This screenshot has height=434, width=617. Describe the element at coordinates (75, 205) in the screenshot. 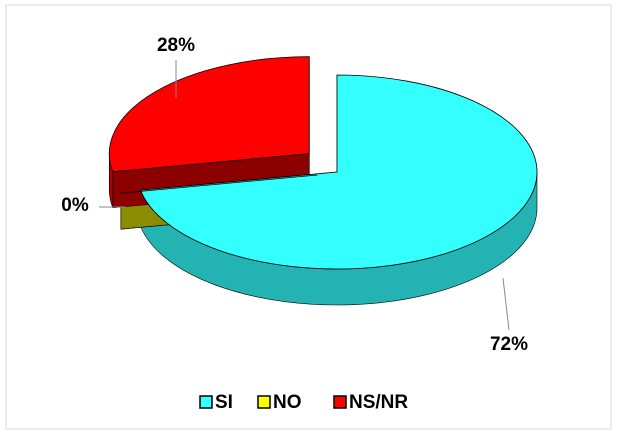

I see `data-label: 0%` at that location.